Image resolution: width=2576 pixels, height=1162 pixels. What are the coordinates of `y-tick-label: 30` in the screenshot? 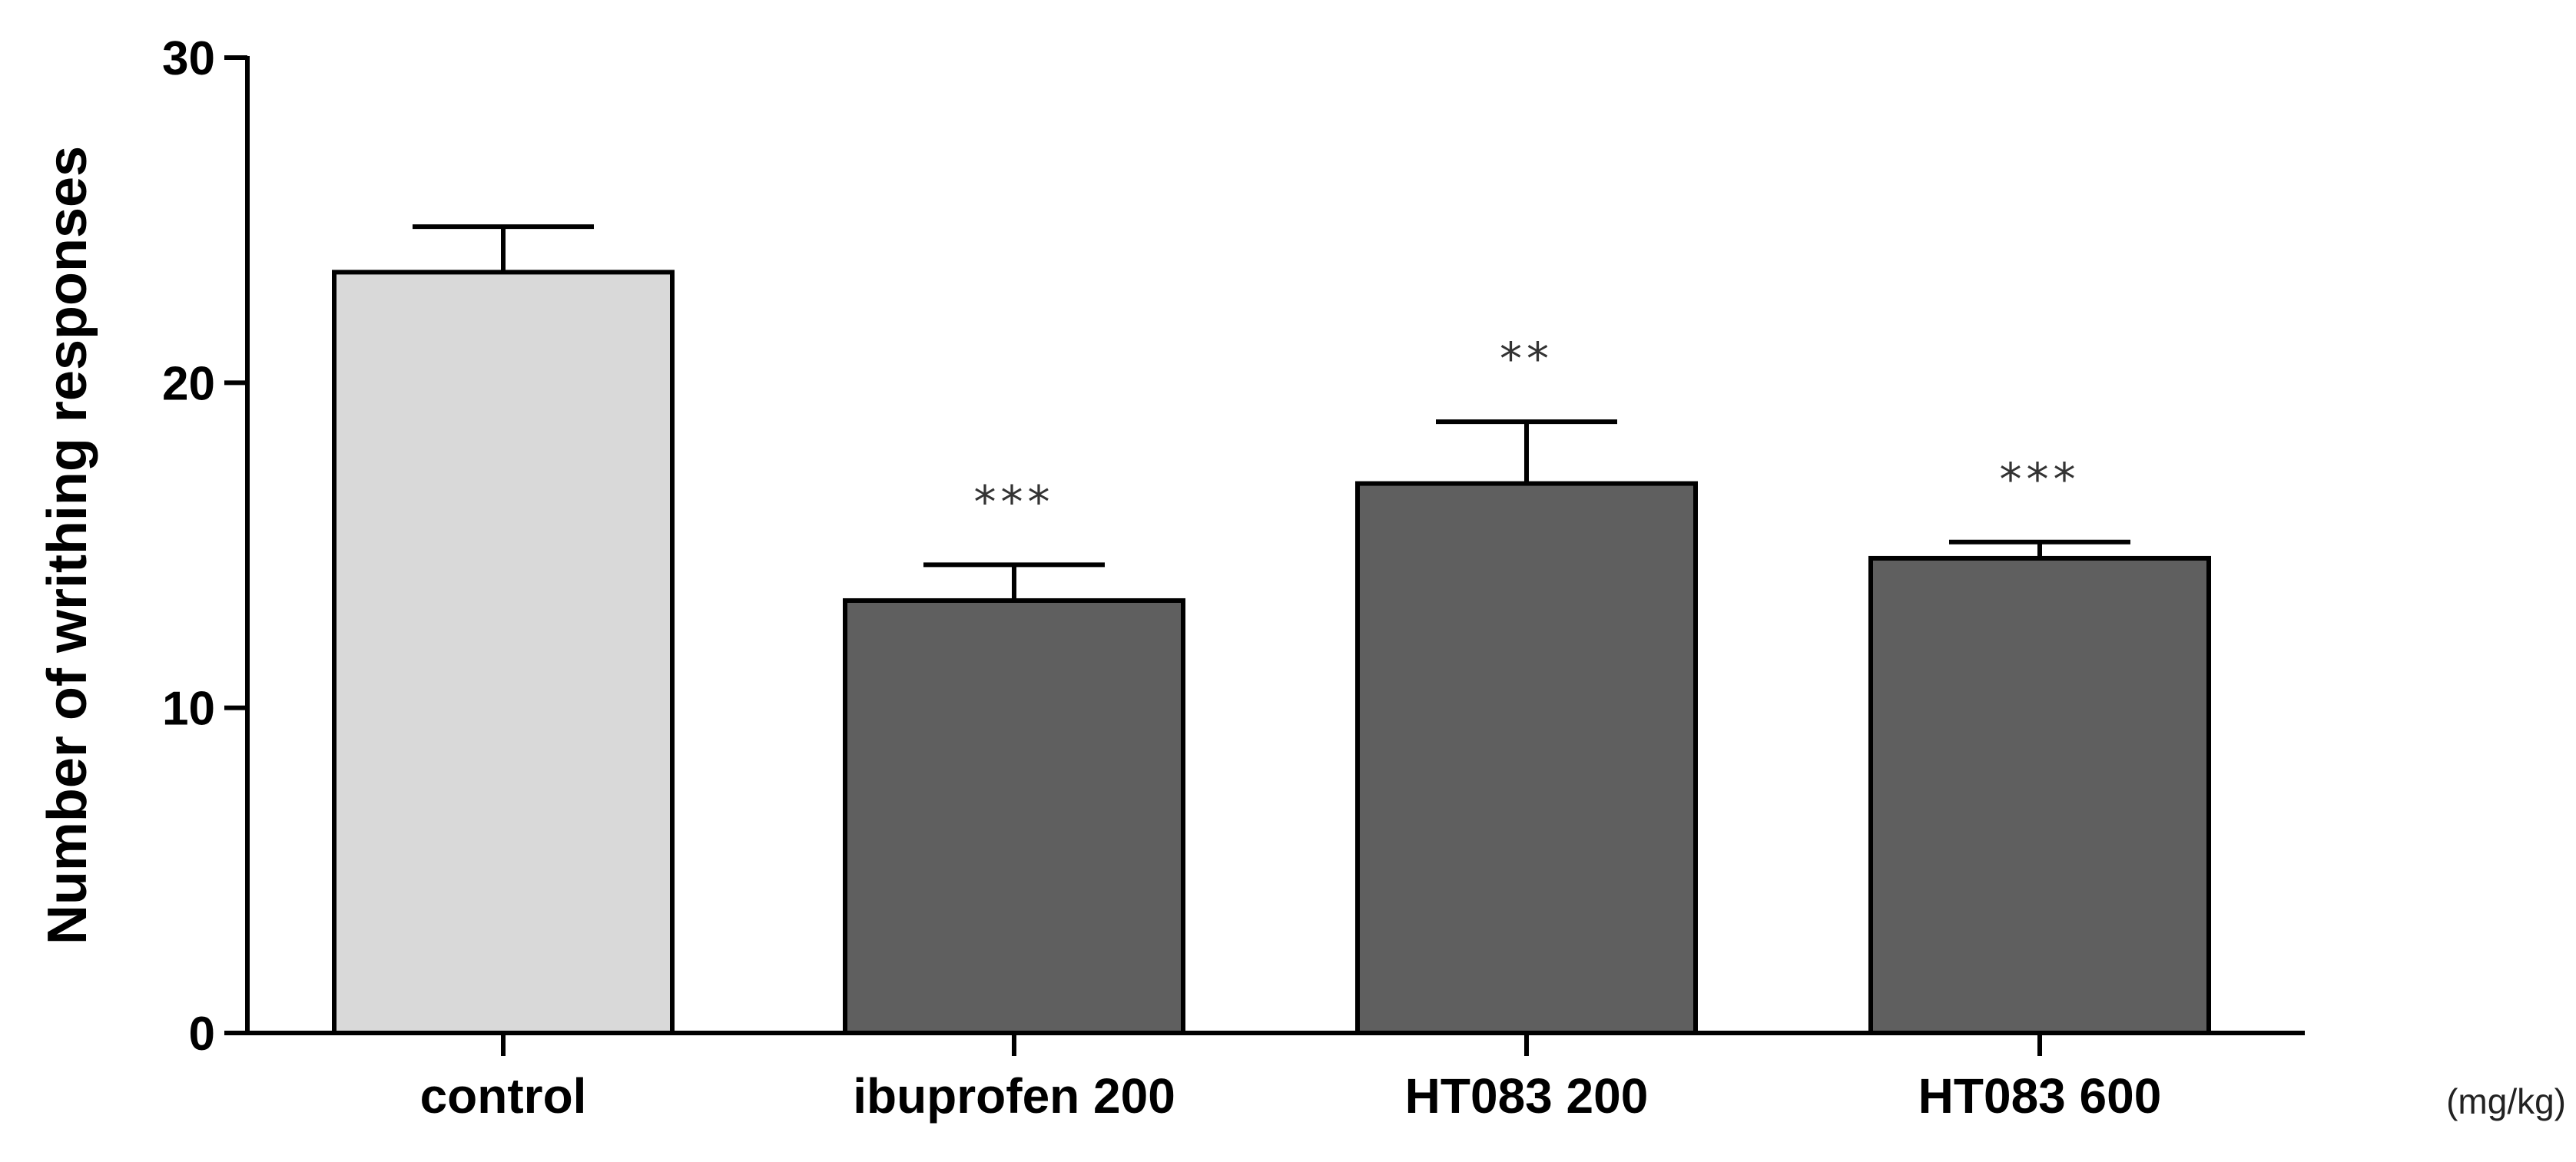 It's located at (188, 58).